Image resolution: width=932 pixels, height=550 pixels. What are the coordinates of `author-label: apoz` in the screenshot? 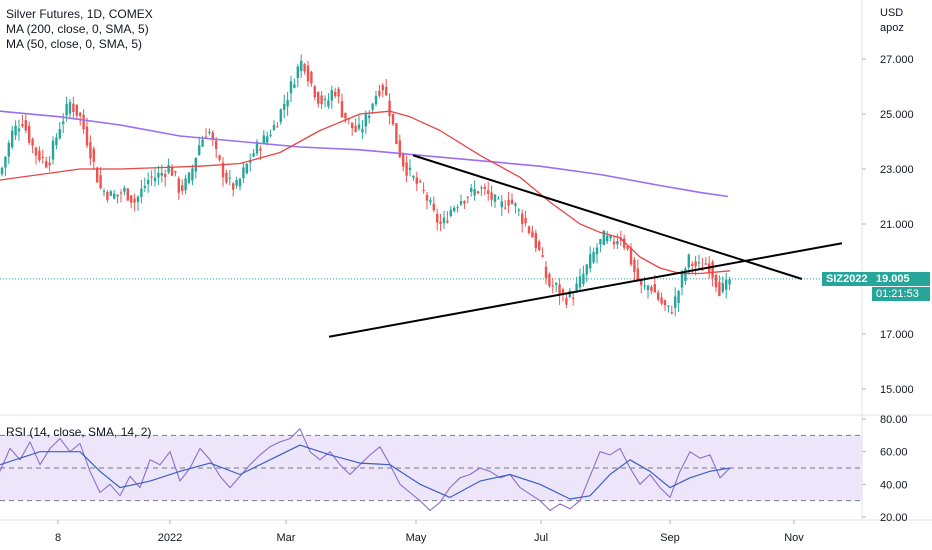 It's located at (892, 28).